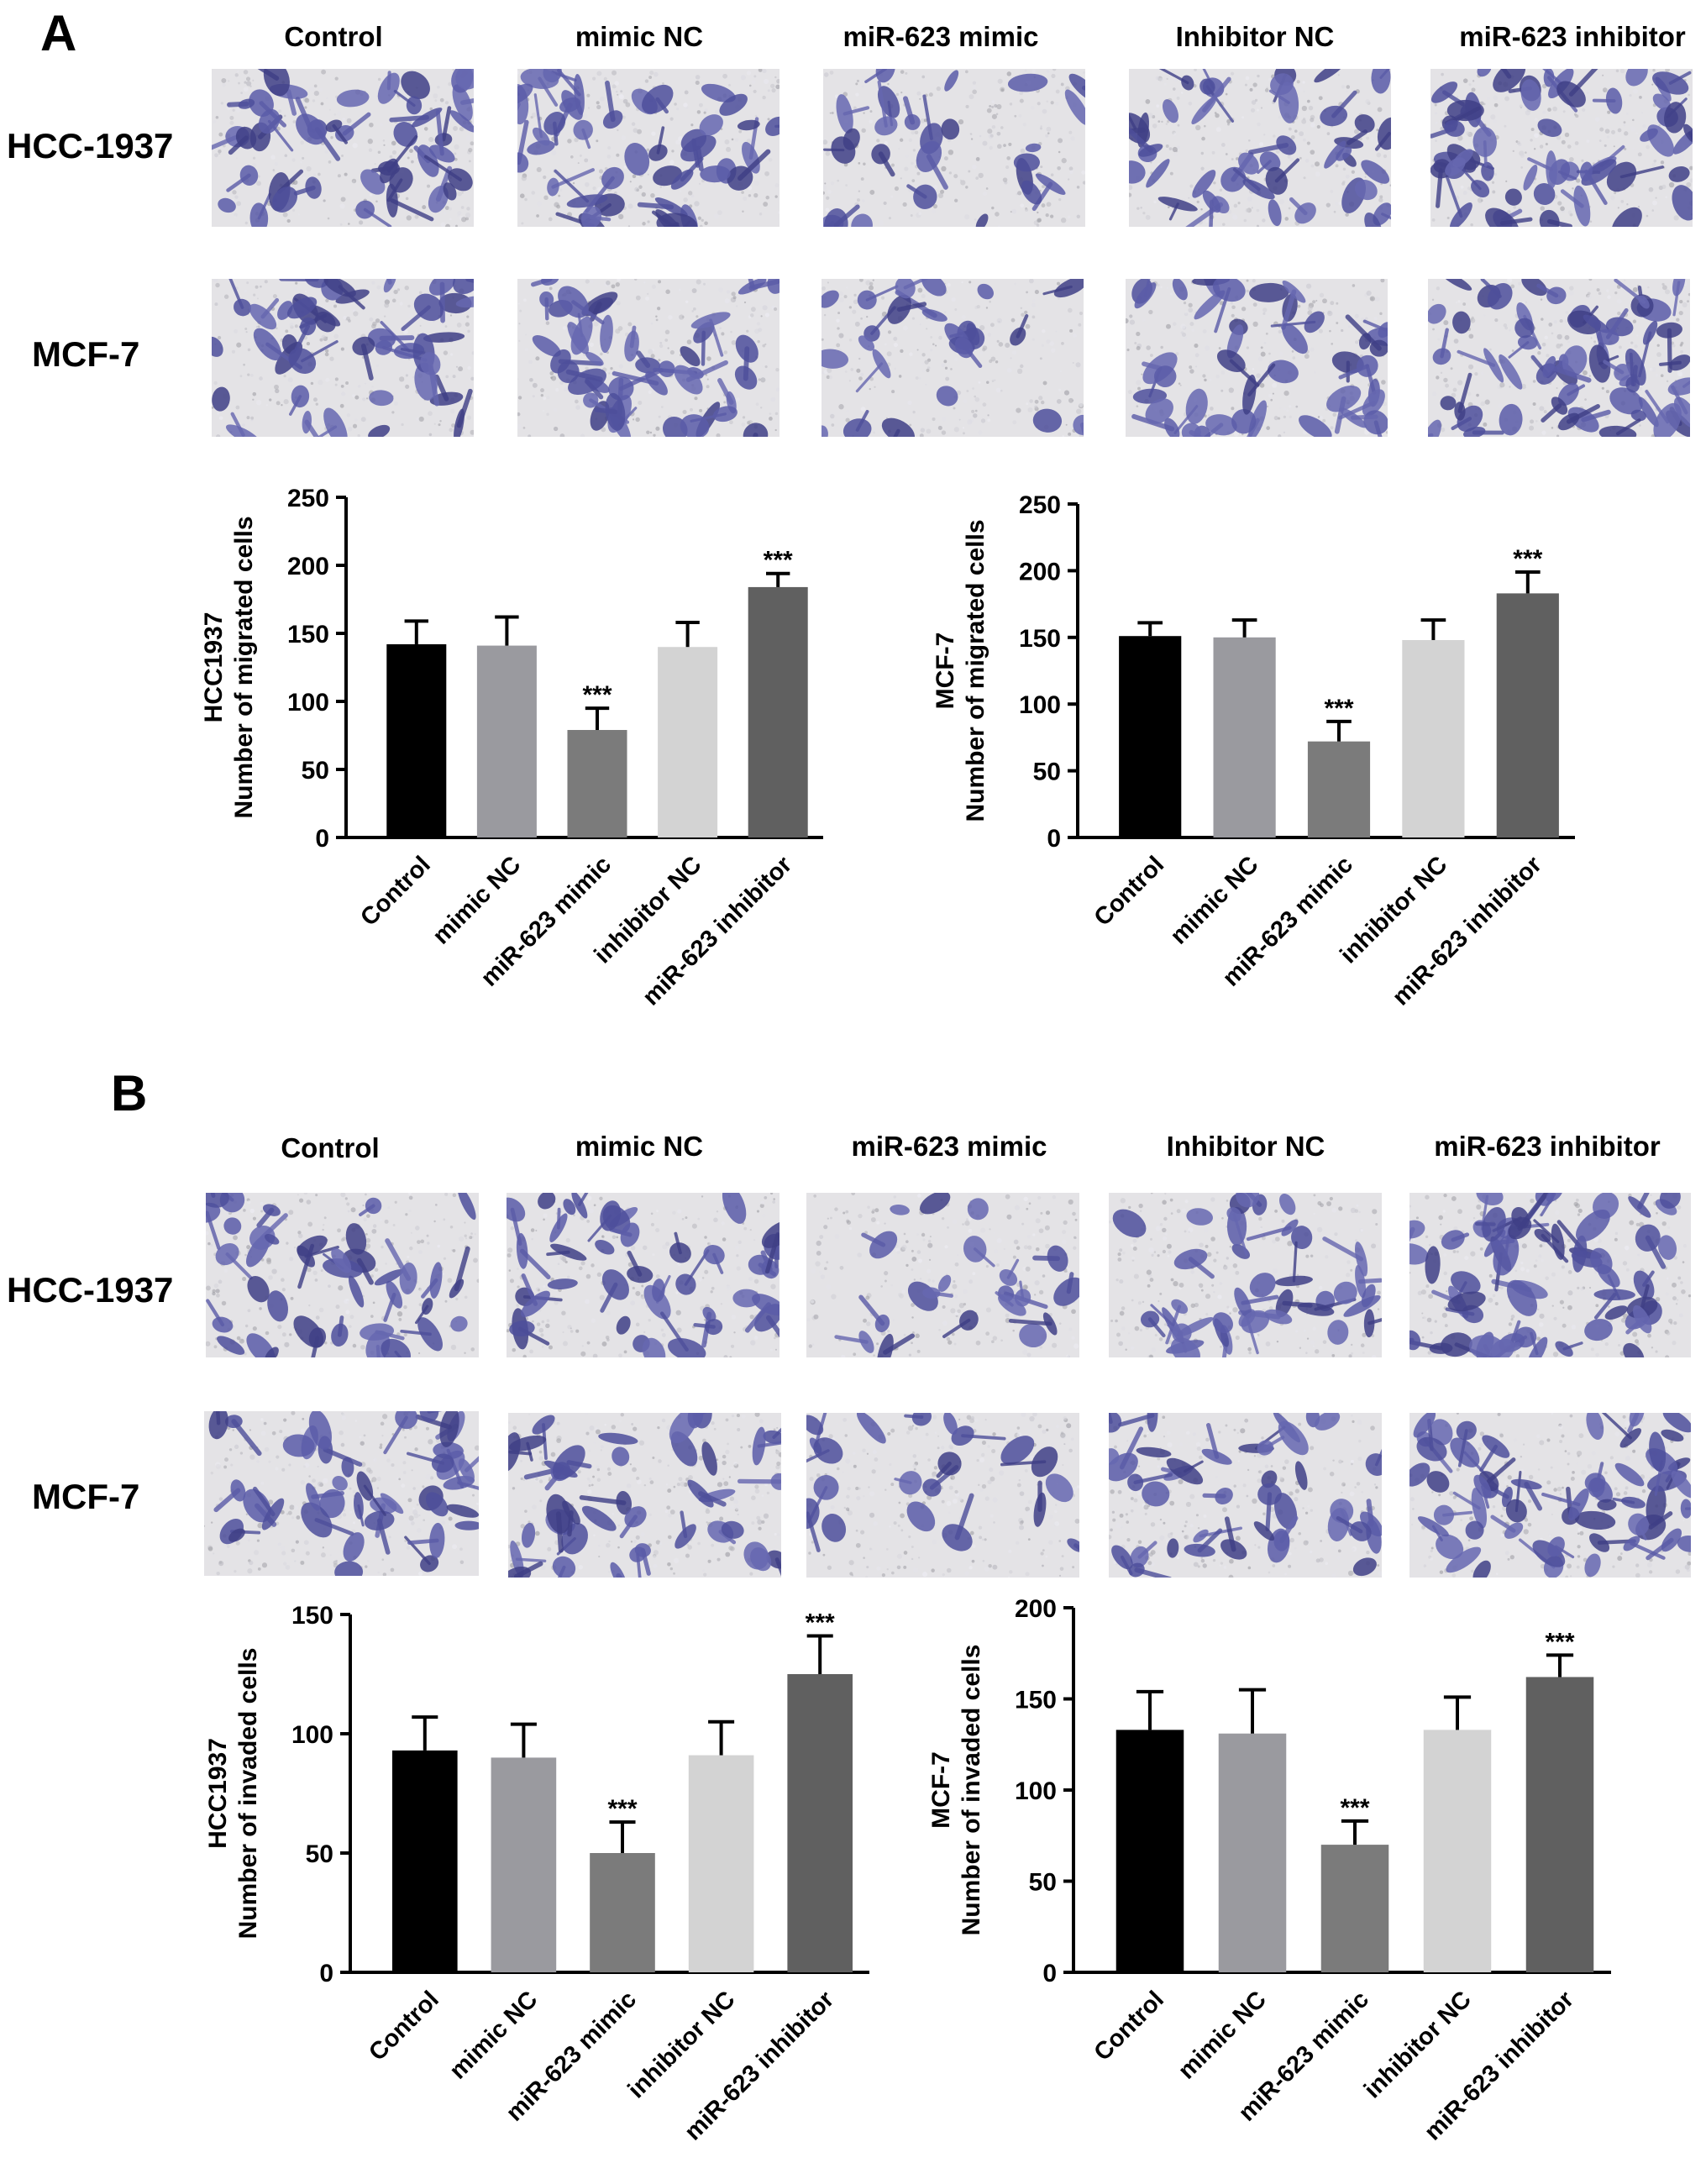 The height and width of the screenshot is (2184, 1706). What do you see at coordinates (1260, 148) in the screenshot?
I see `micrograph-a-hcc1937-inhibitor-nc` at bounding box center [1260, 148].